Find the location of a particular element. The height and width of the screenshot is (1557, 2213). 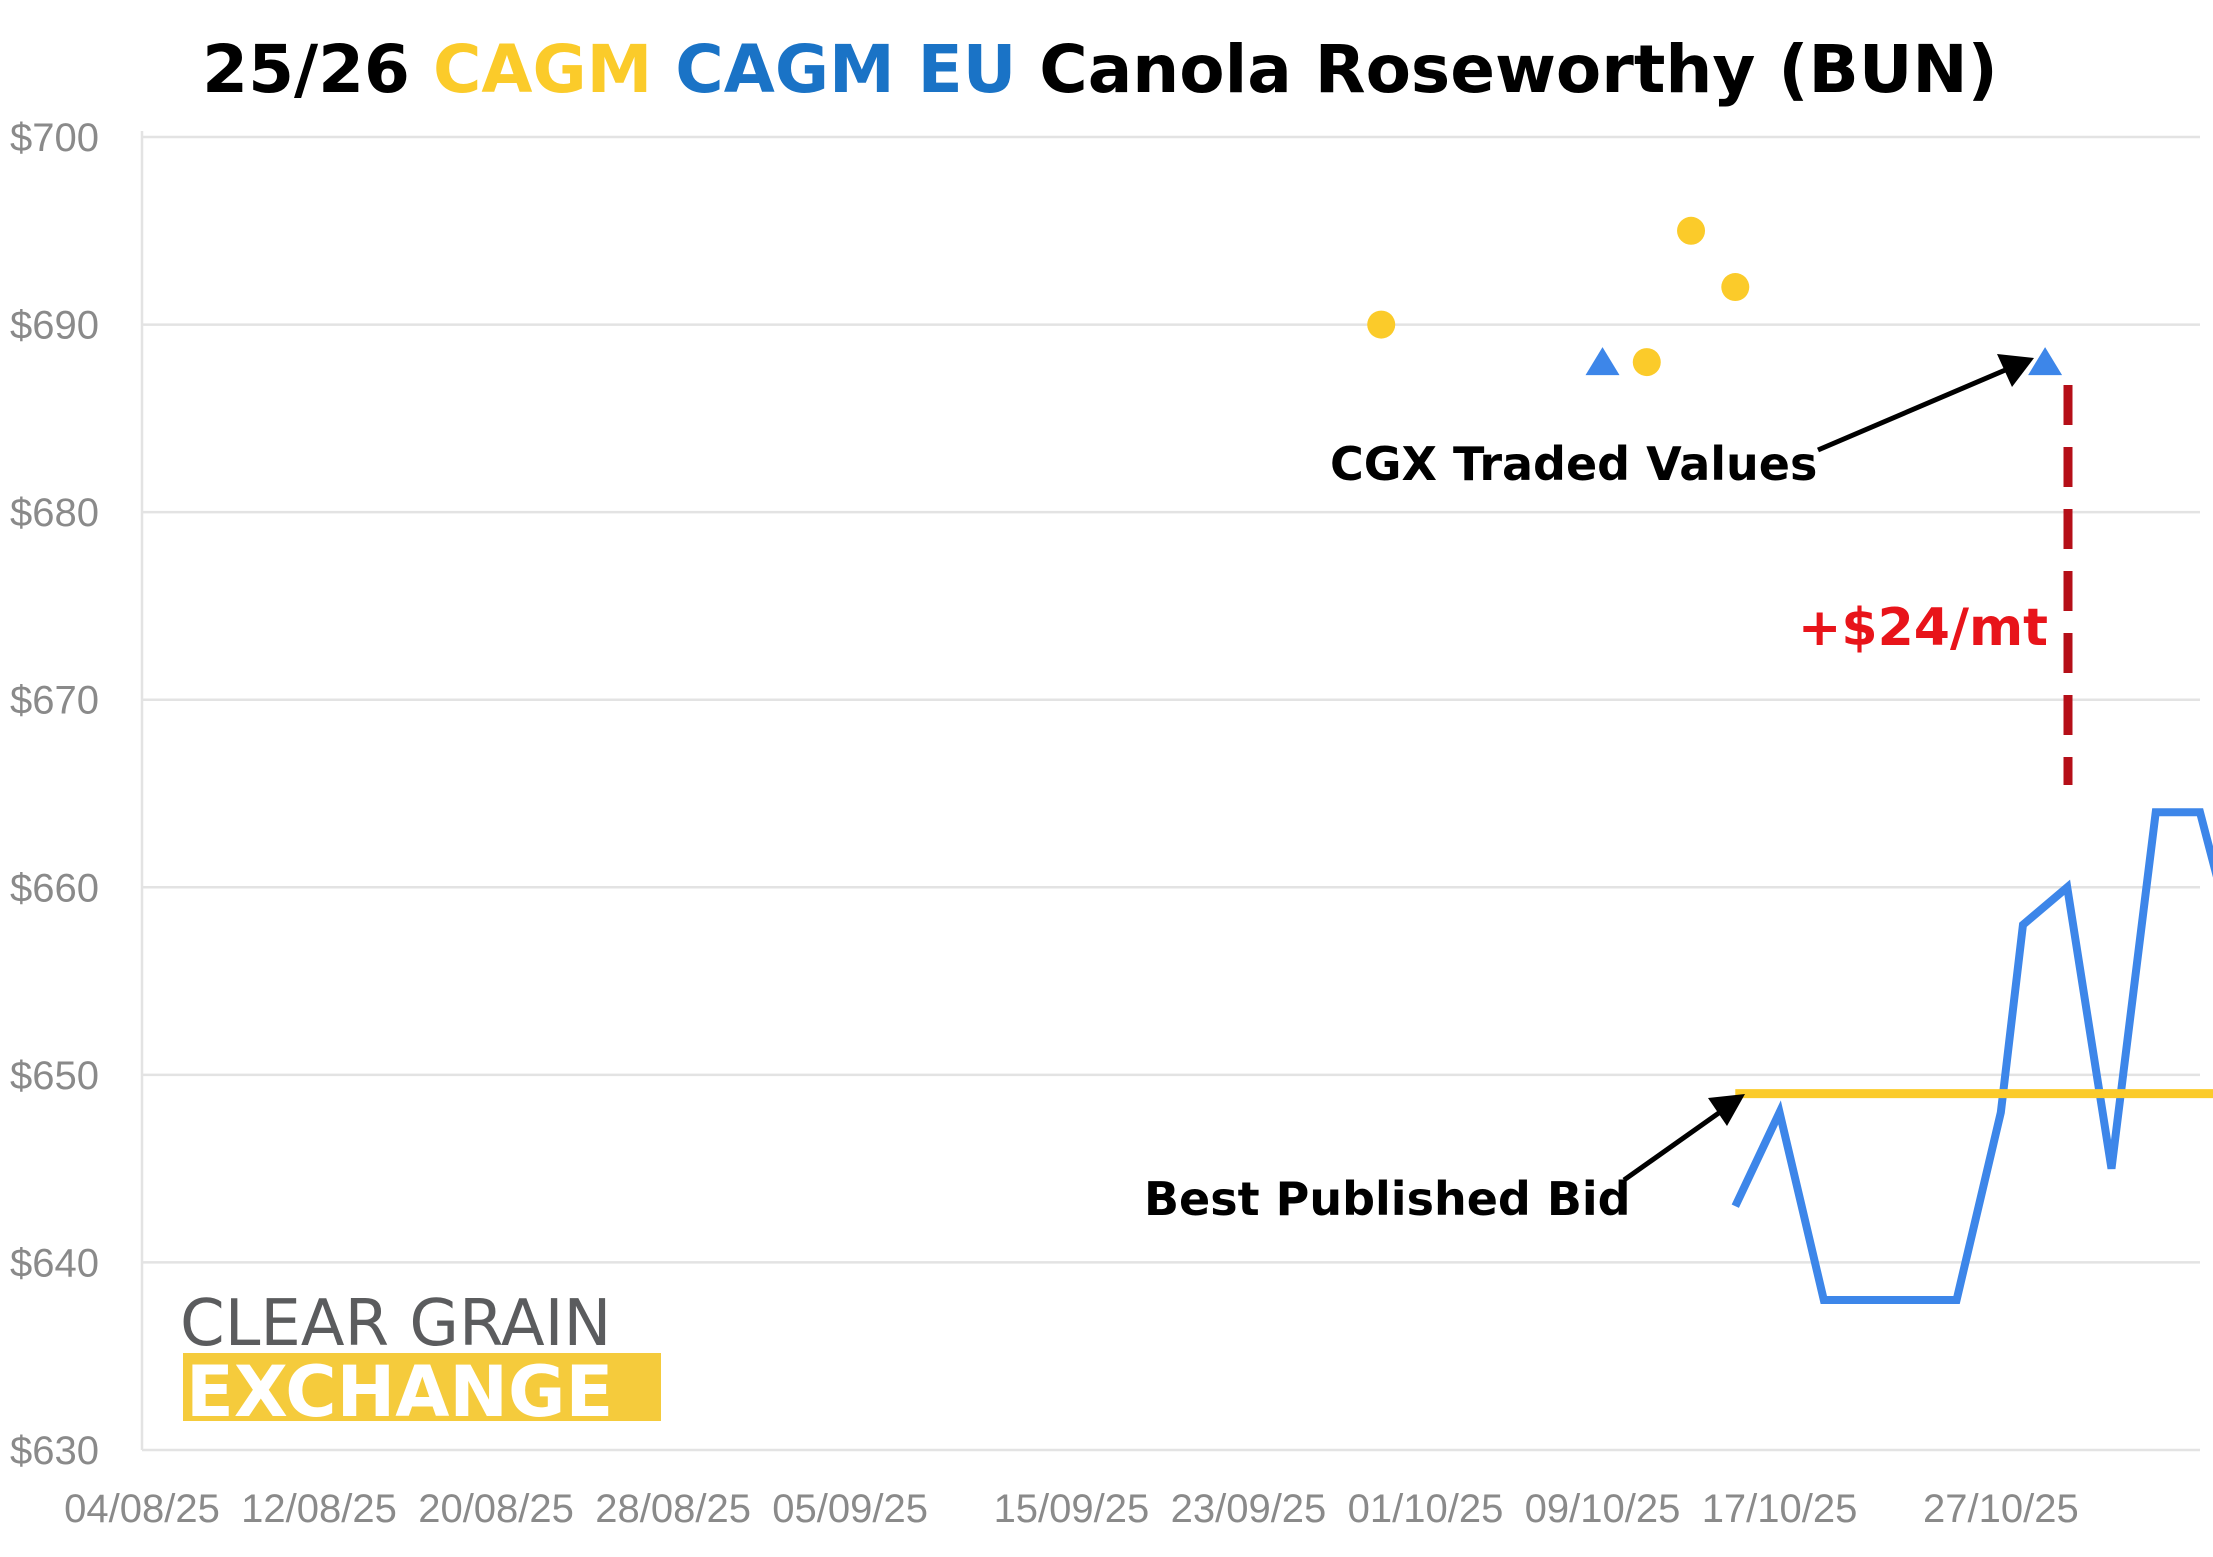

x-tick-label: 20/08/25 is located at coordinates (496, 1509).